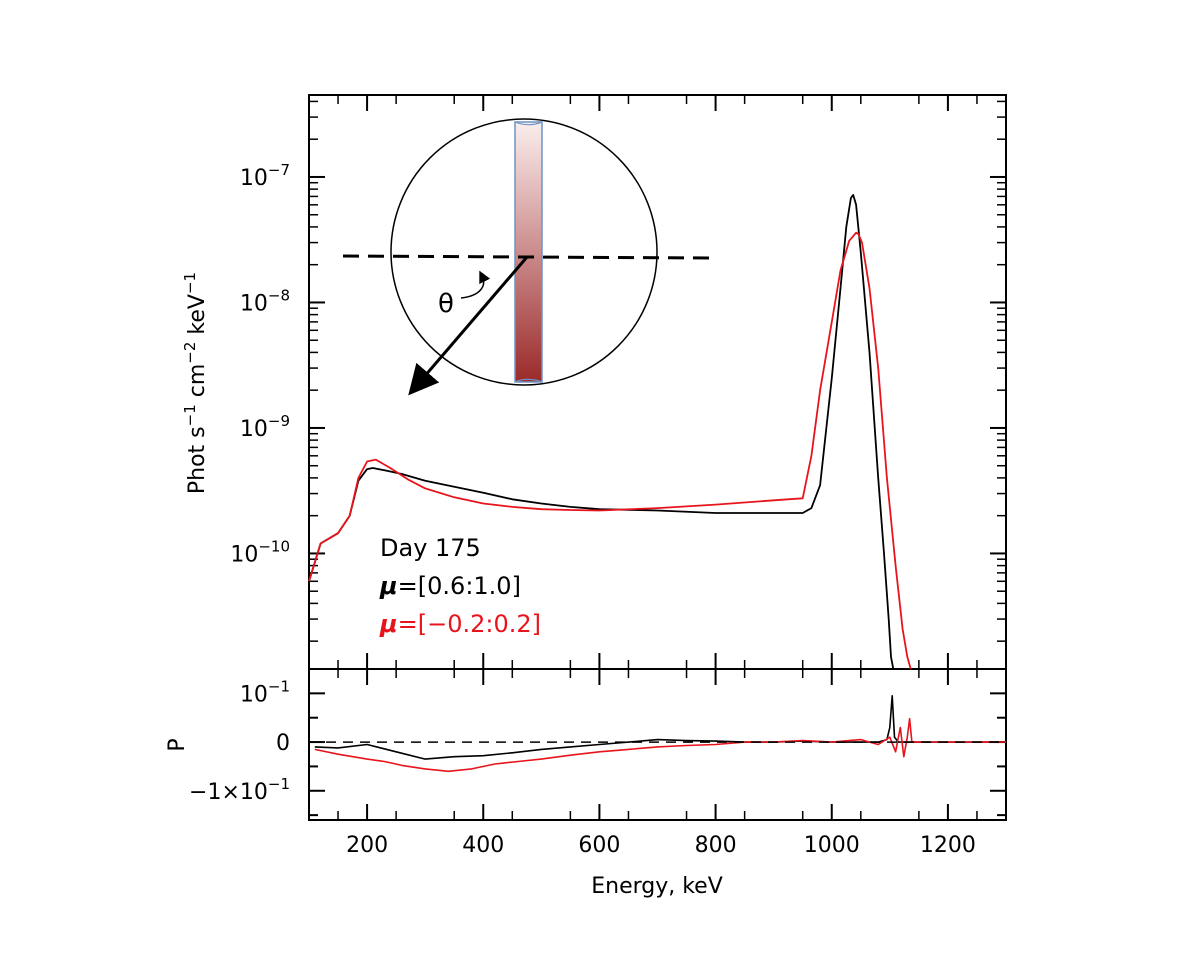 This screenshot has height=967, width=1196. What do you see at coordinates (599, 845) in the screenshot?
I see `x-tick-label: 600` at bounding box center [599, 845].